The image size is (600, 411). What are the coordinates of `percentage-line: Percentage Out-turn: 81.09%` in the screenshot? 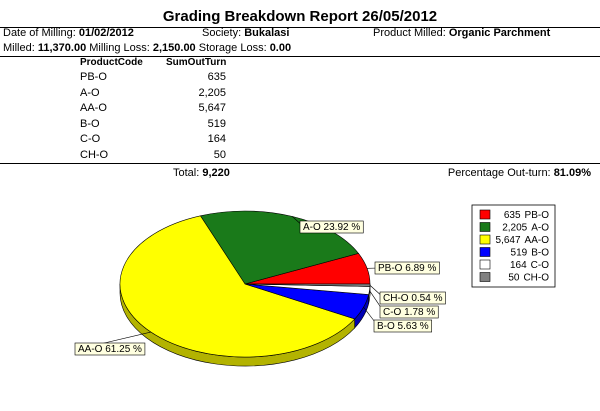 It's located at (519, 173).